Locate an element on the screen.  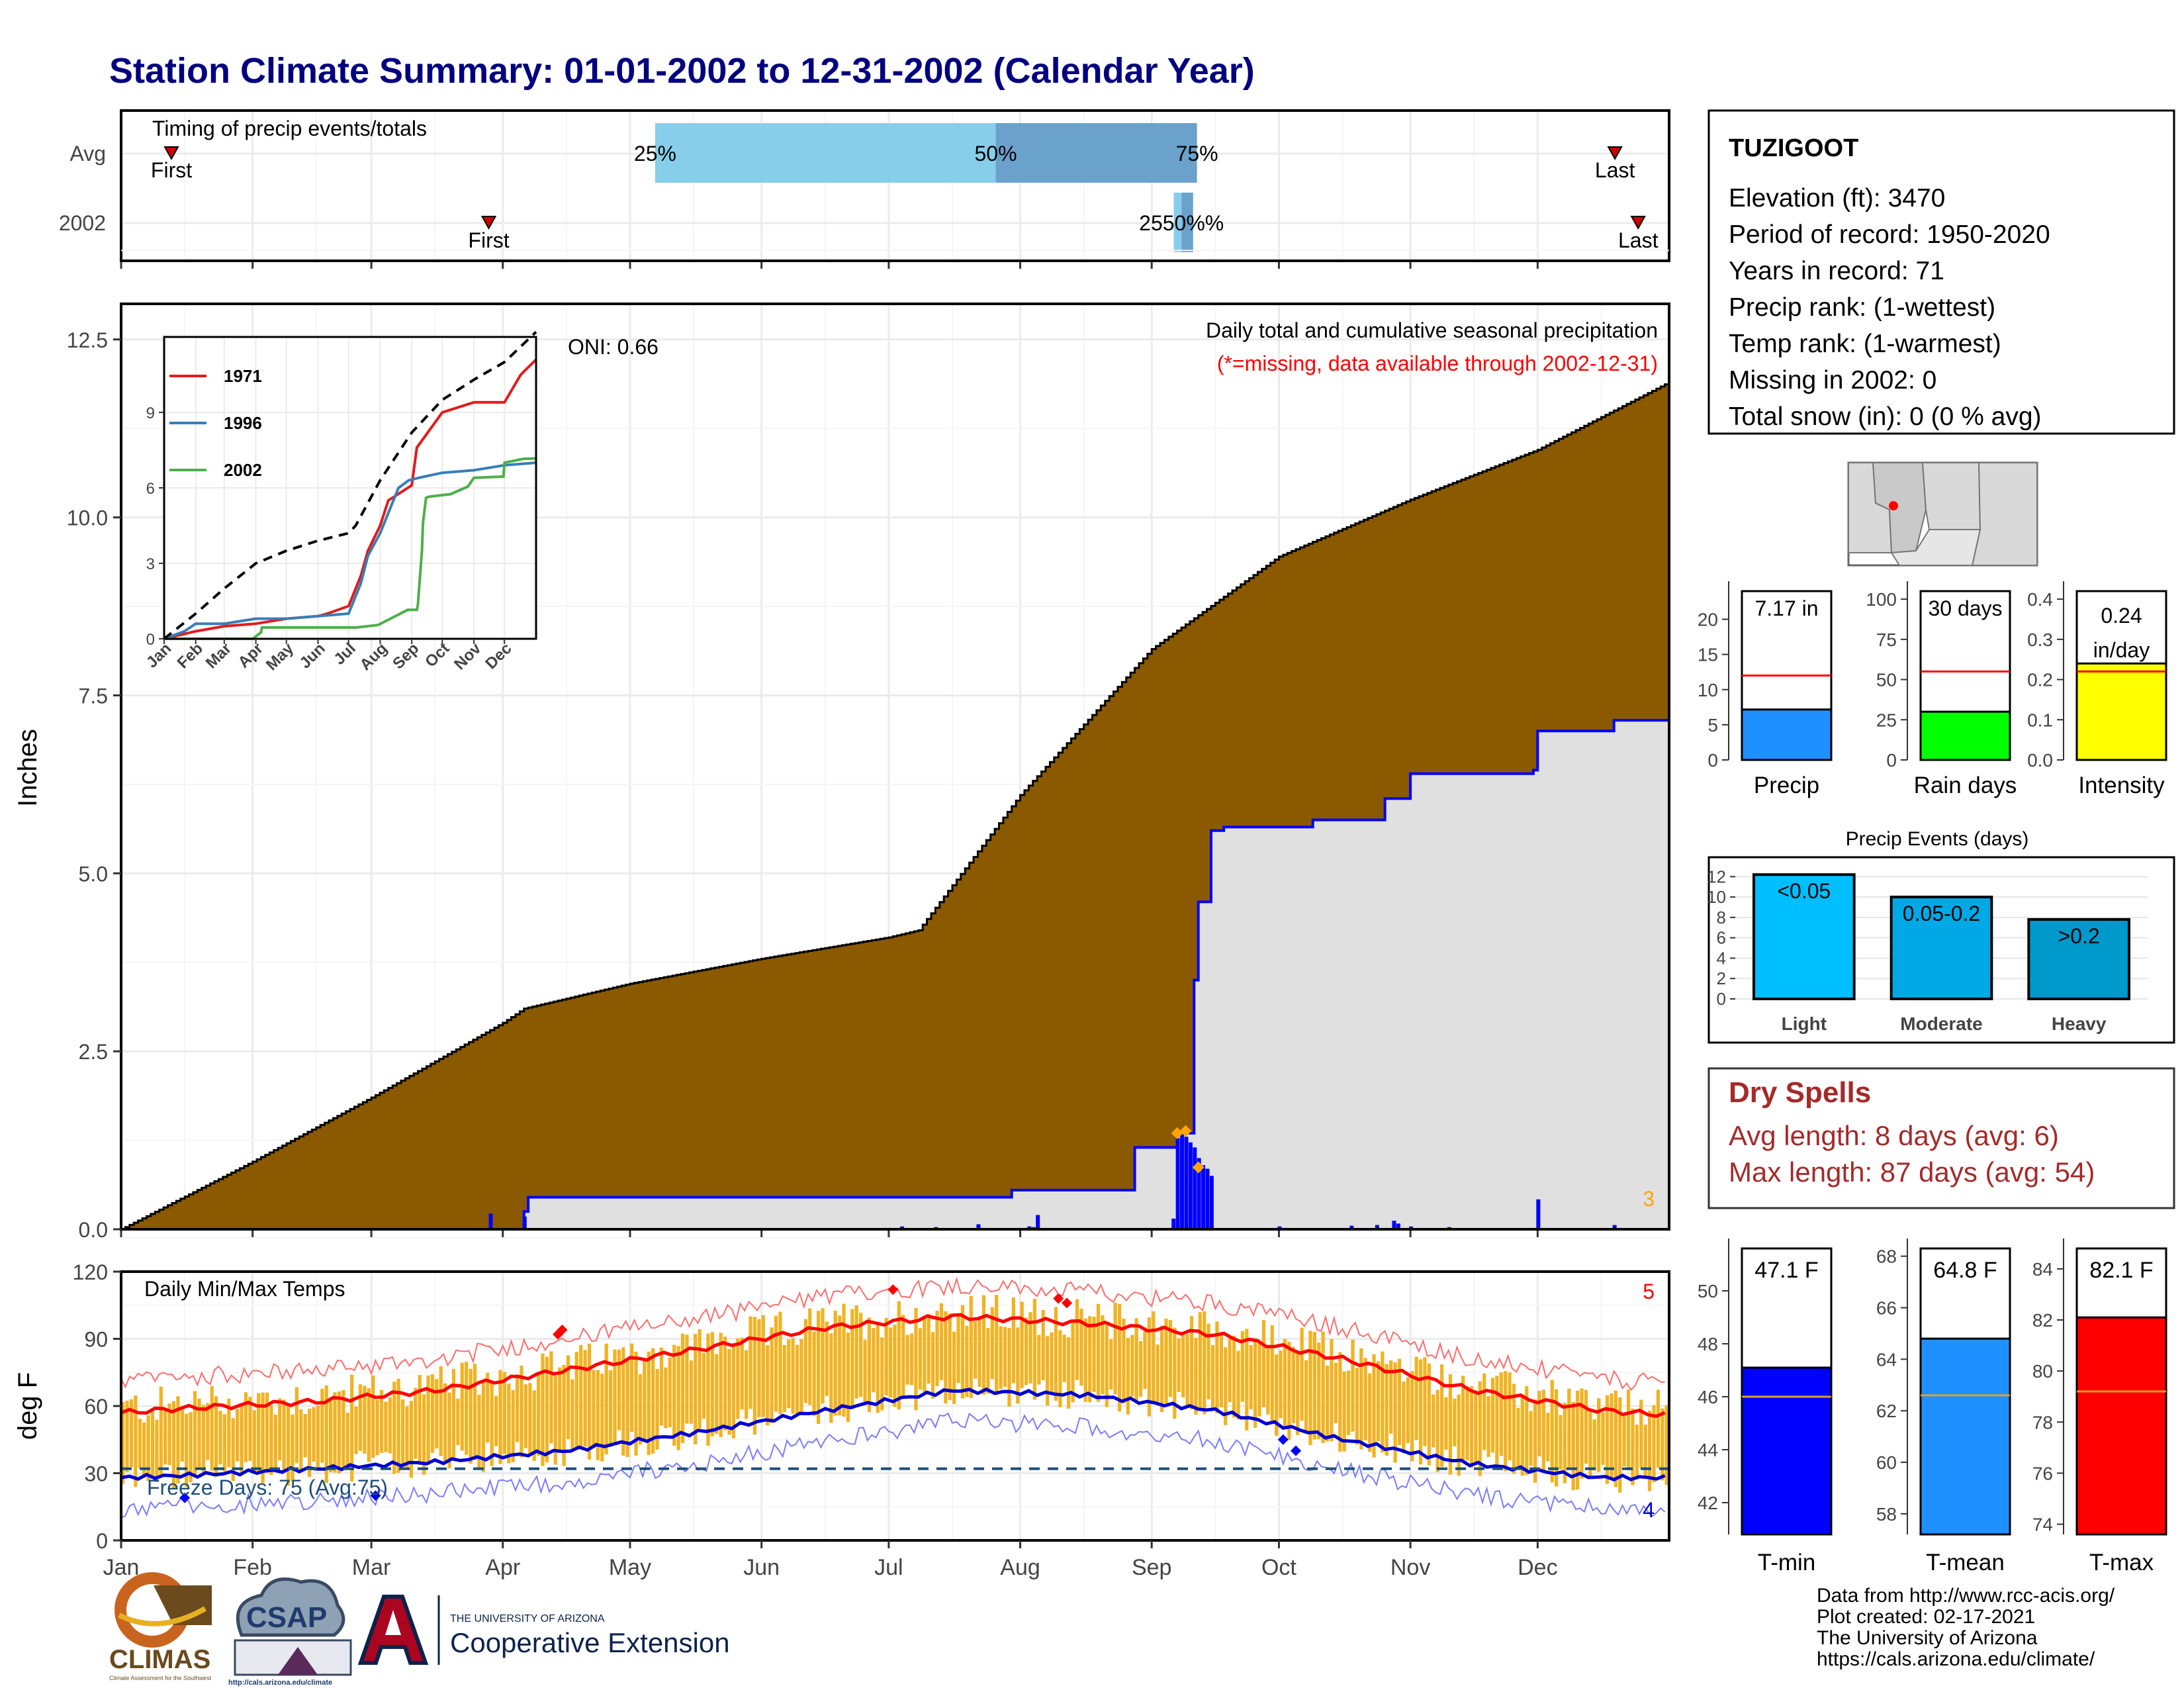
precip-y-tick-label: 2.5 is located at coordinates (93, 1052).